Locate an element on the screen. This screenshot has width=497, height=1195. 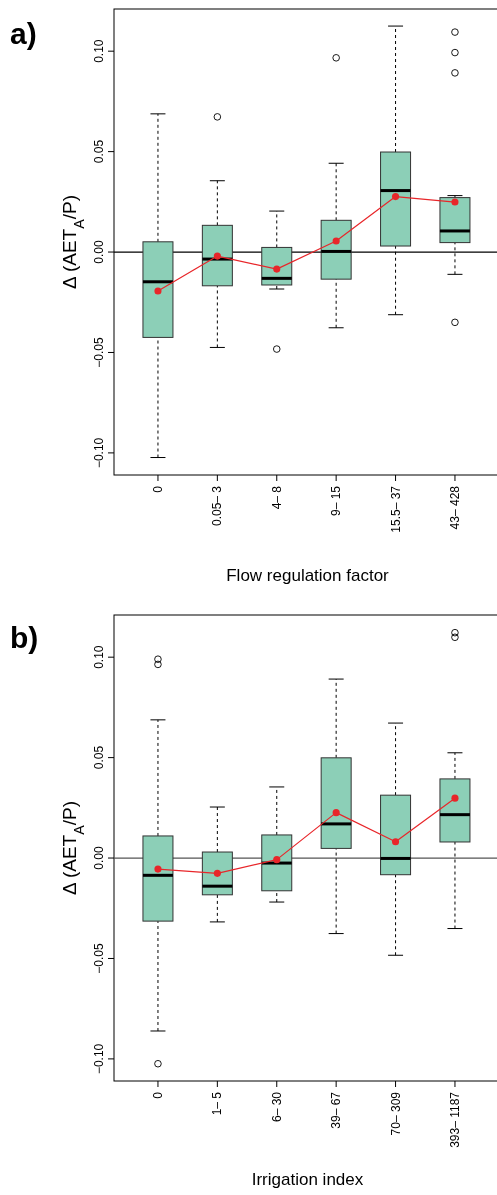
x-tick-label: 6– 30 is located at coordinates (276, 1107).